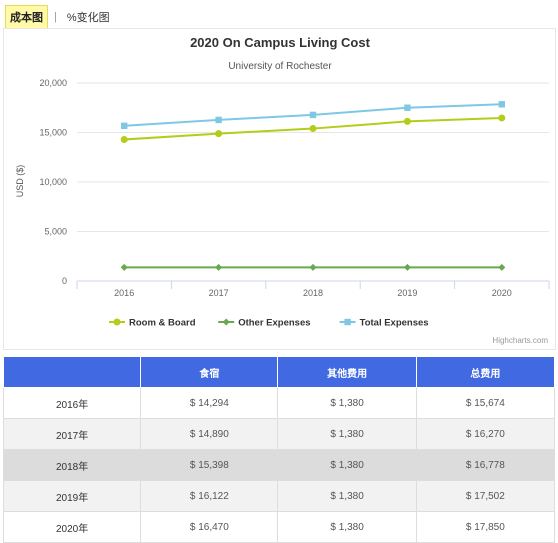 The height and width of the screenshot is (543, 558). I want to click on table-row: 2020年 $ 16,470 $ 1,380 $ 17,850, so click(279, 527).